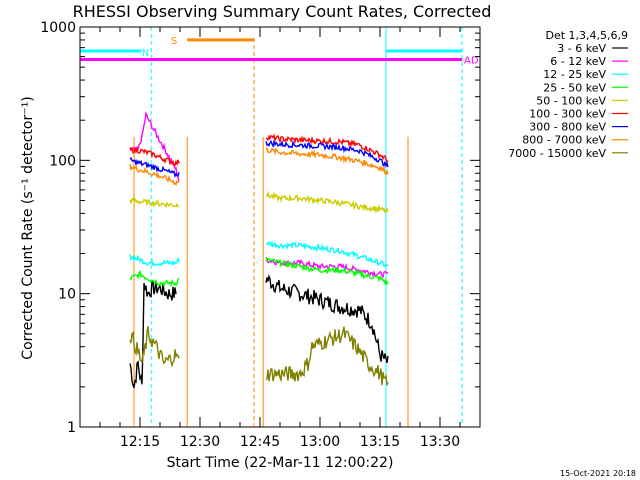  What do you see at coordinates (586, 35) in the screenshot?
I see `legend-title: Det 1,3,4,5,6,9` at bounding box center [586, 35].